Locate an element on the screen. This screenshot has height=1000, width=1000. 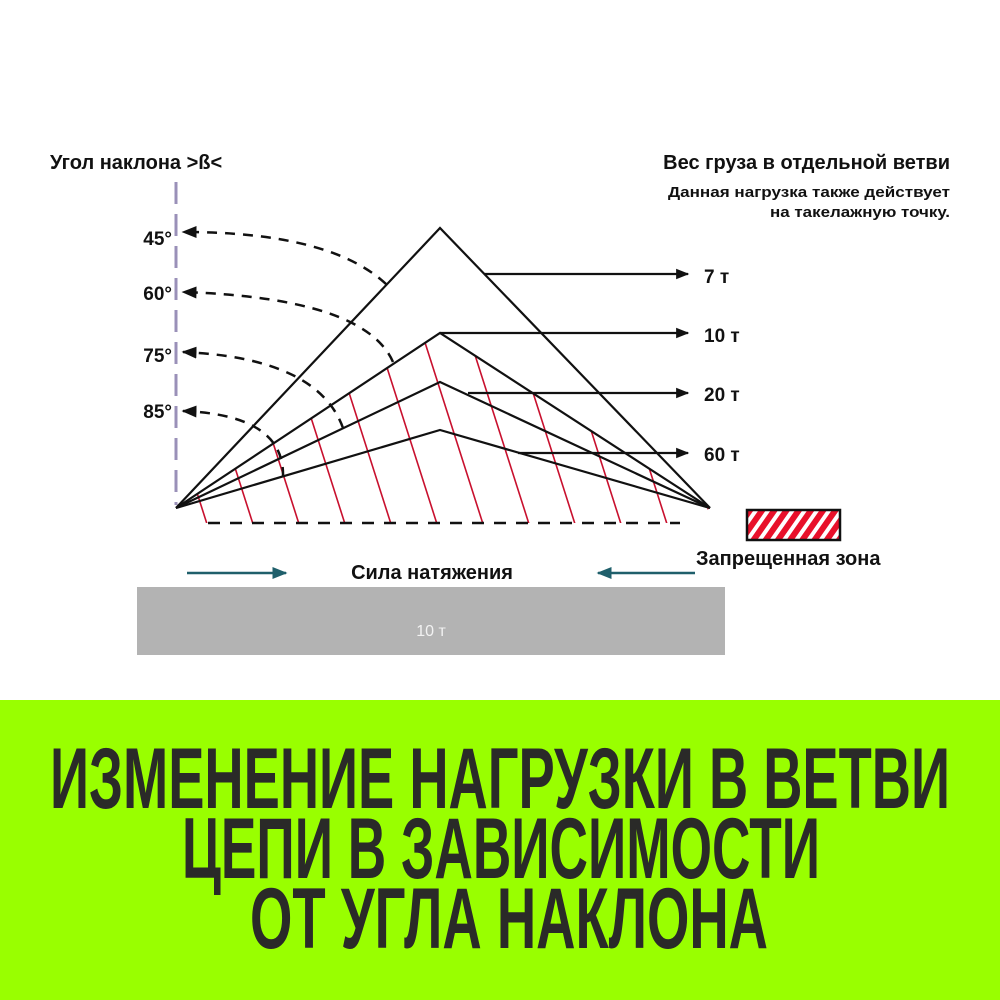
angle-label-45: 45° is located at coordinates (157, 239).